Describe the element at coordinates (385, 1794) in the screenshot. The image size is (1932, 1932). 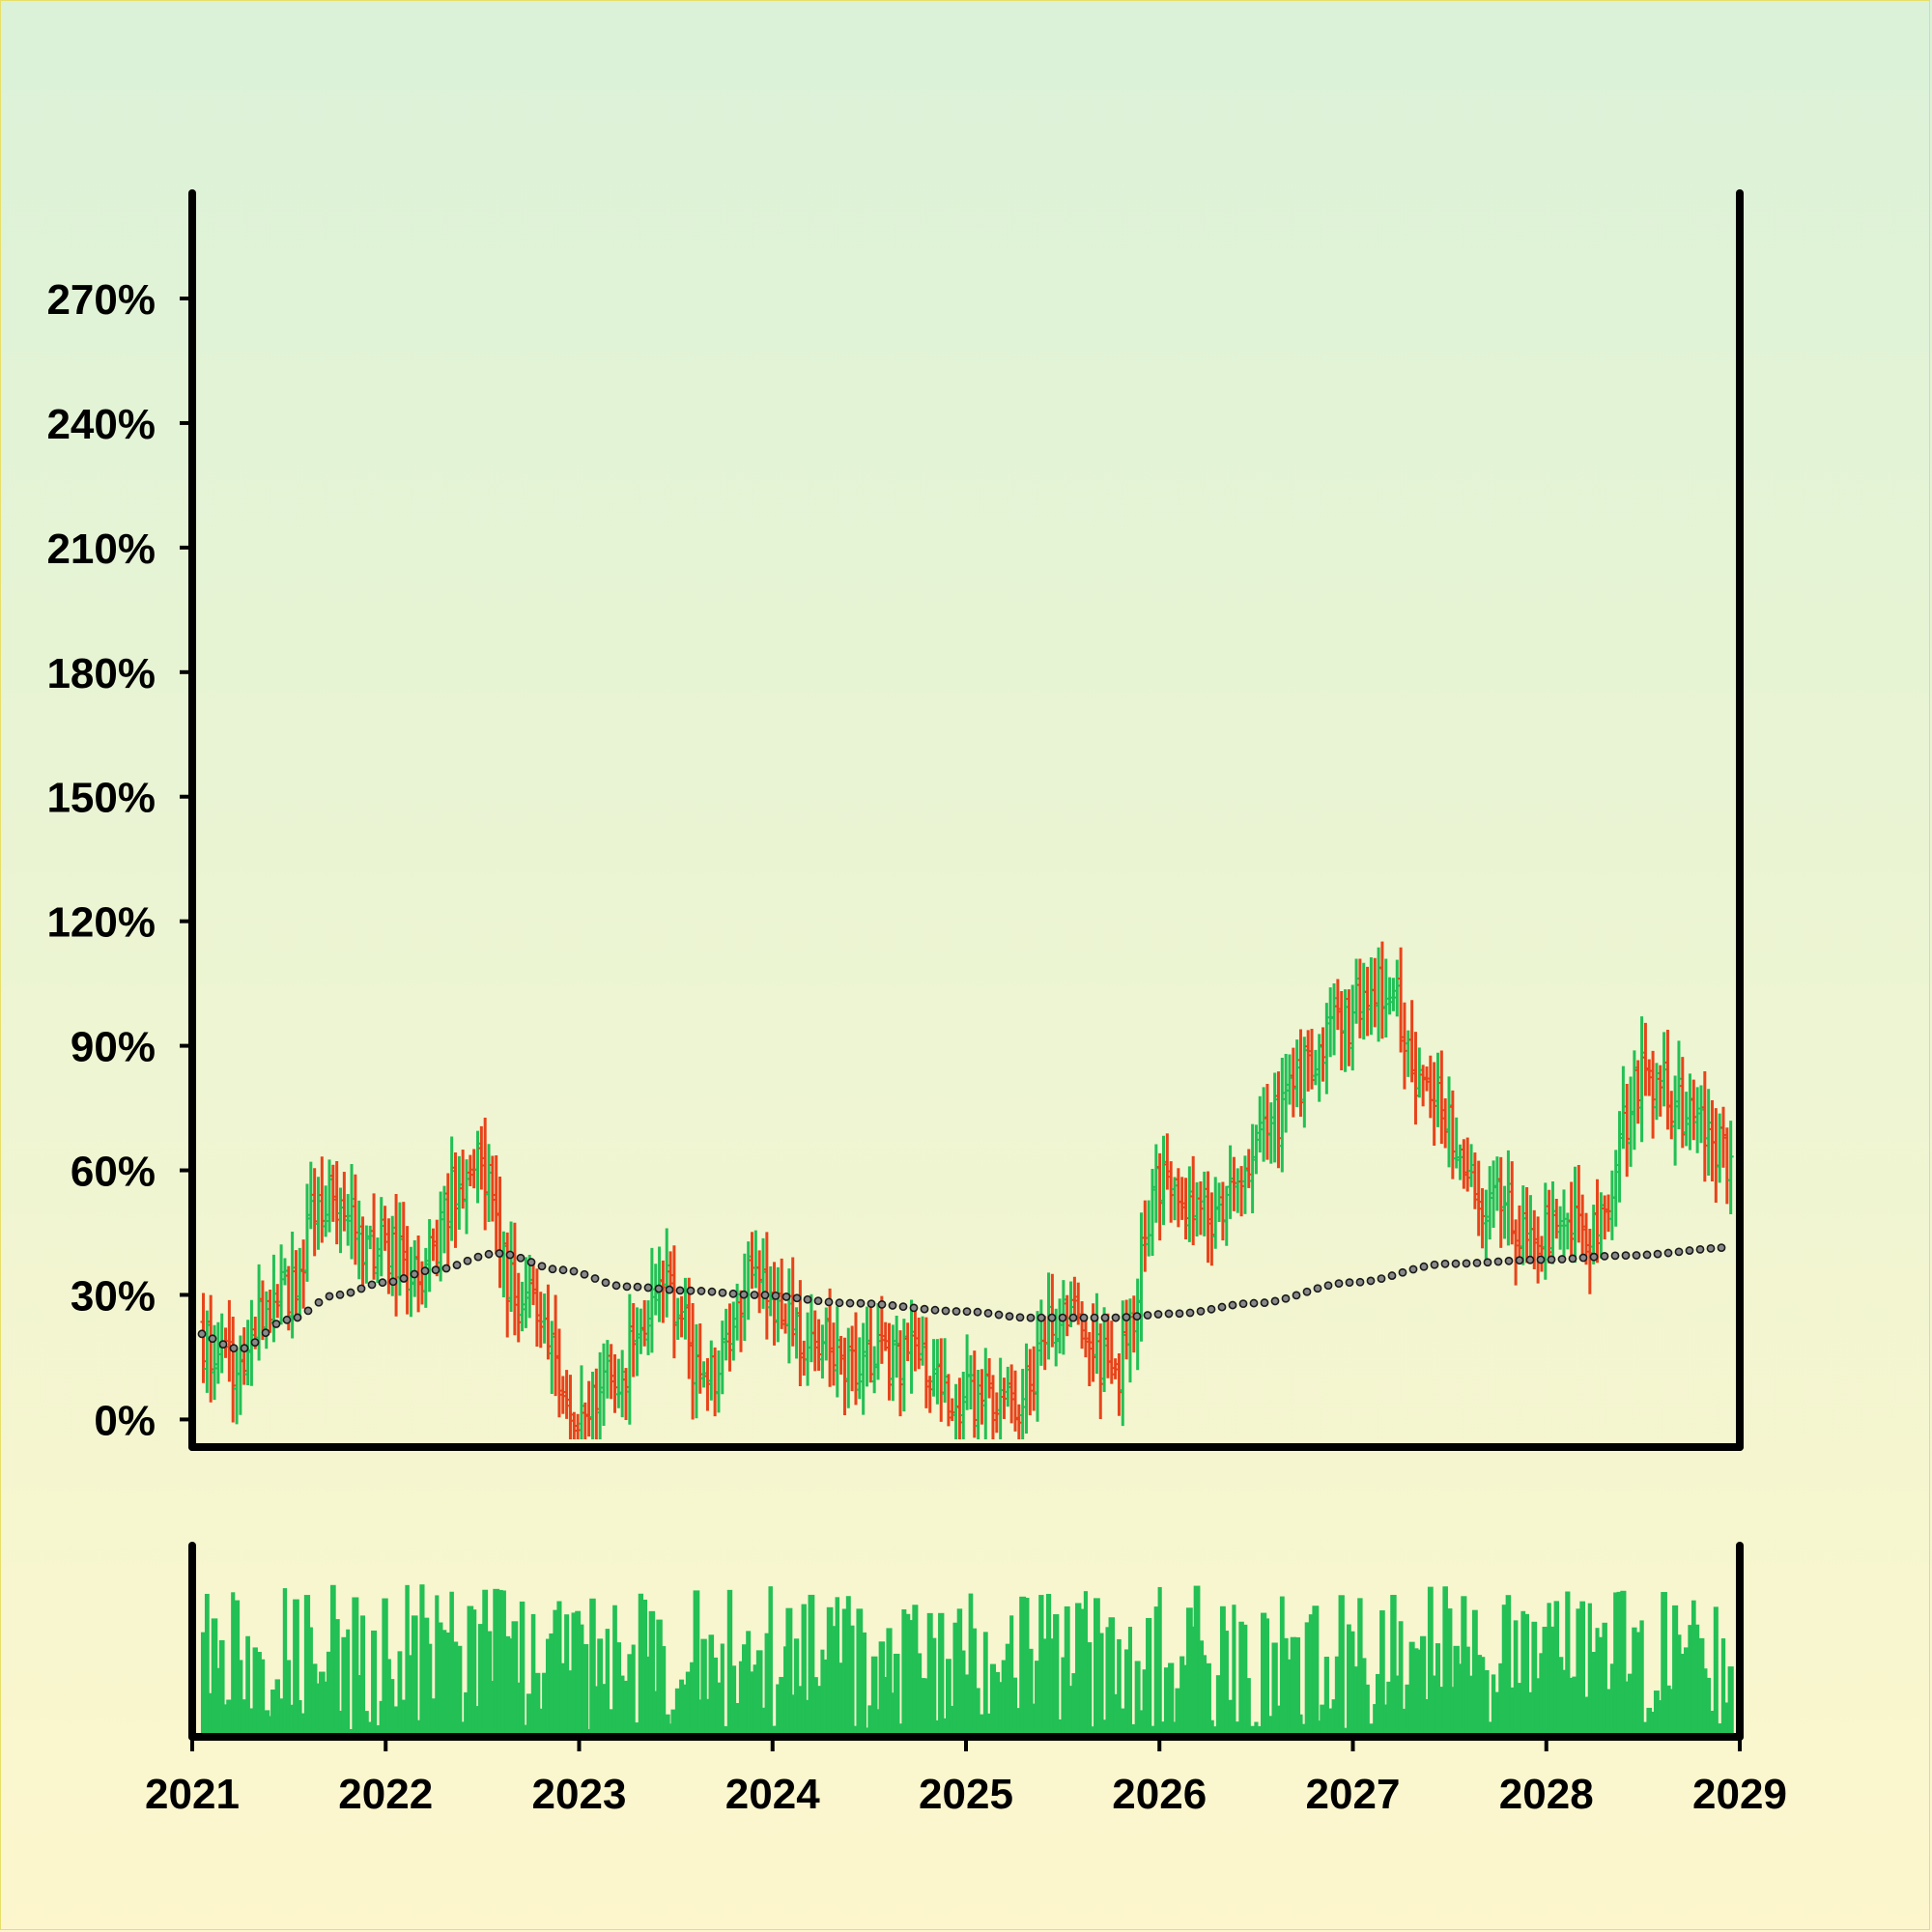
I see `x-tick-label: 2022` at that location.